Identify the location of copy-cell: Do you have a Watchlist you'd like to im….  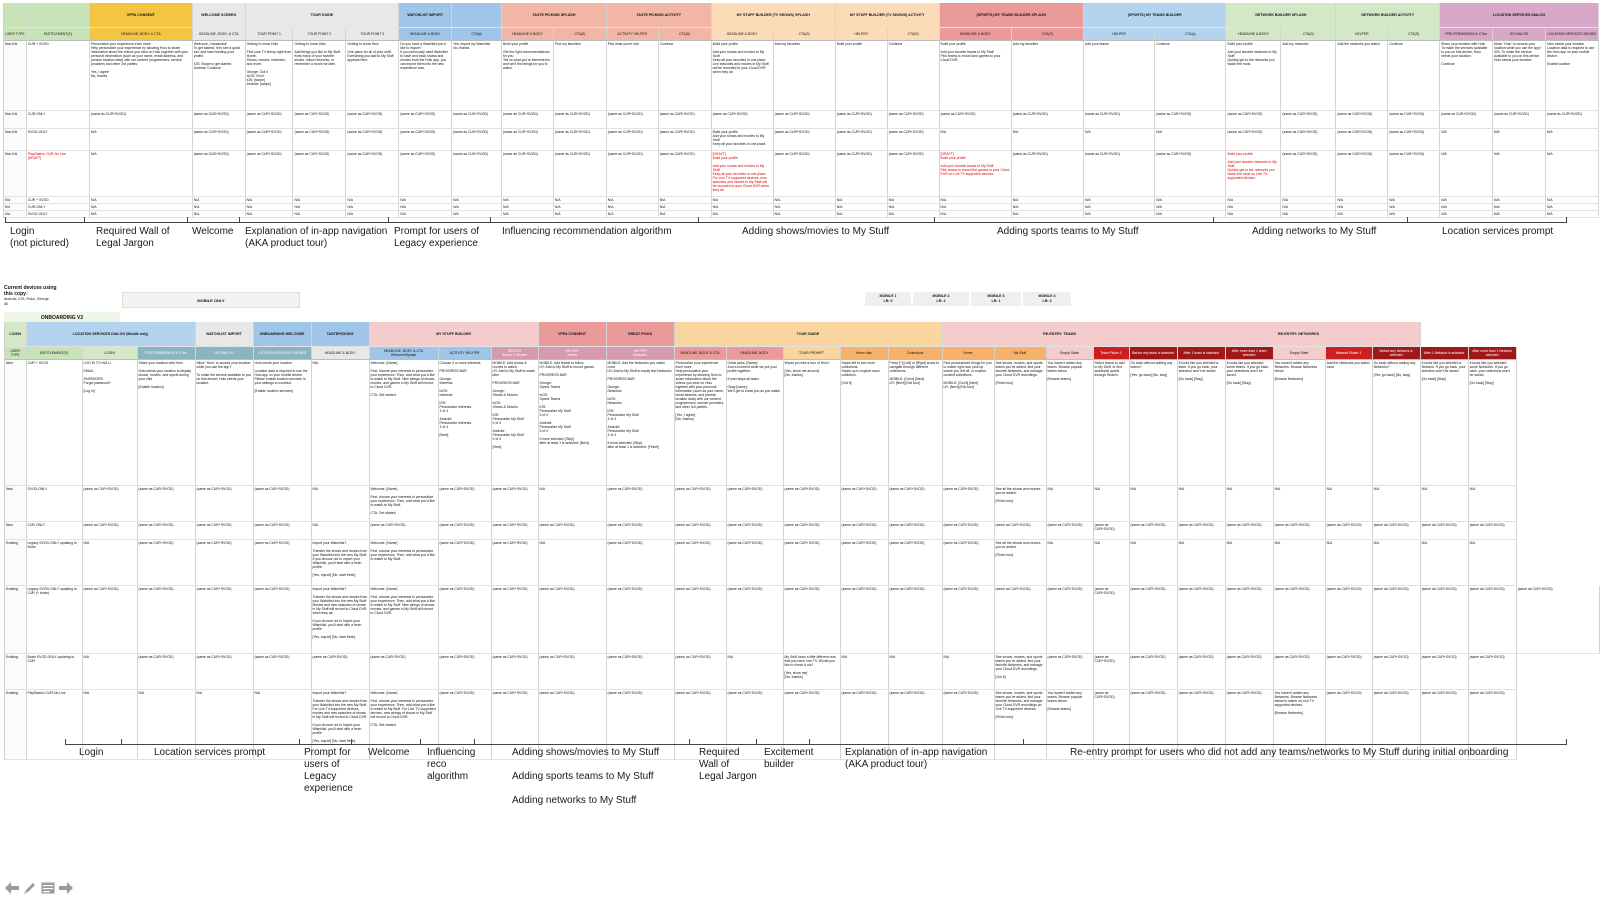
(425, 75).